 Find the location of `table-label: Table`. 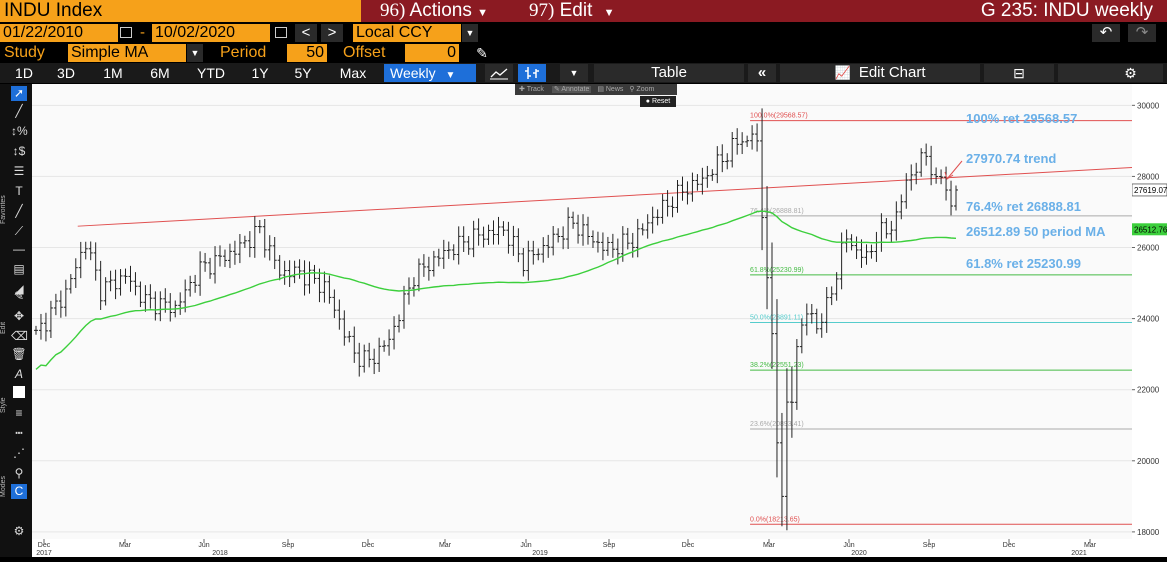

table-label: Table is located at coordinates (669, 72).